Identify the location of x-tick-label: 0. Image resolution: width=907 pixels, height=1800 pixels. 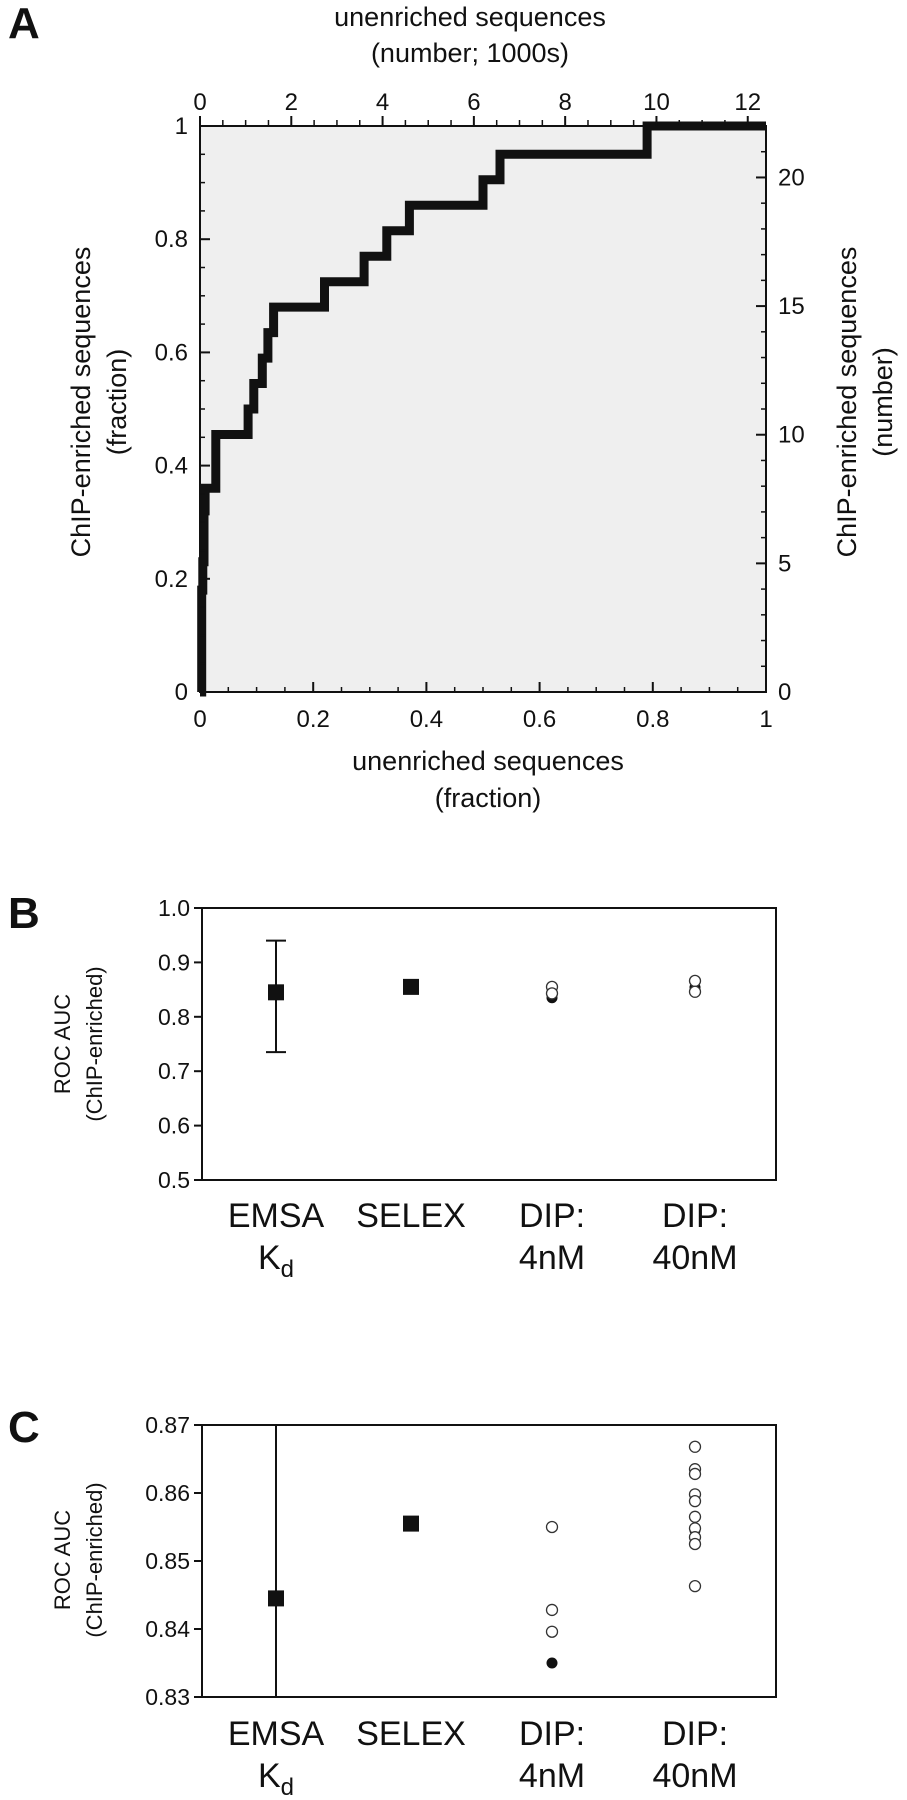
(199, 719).